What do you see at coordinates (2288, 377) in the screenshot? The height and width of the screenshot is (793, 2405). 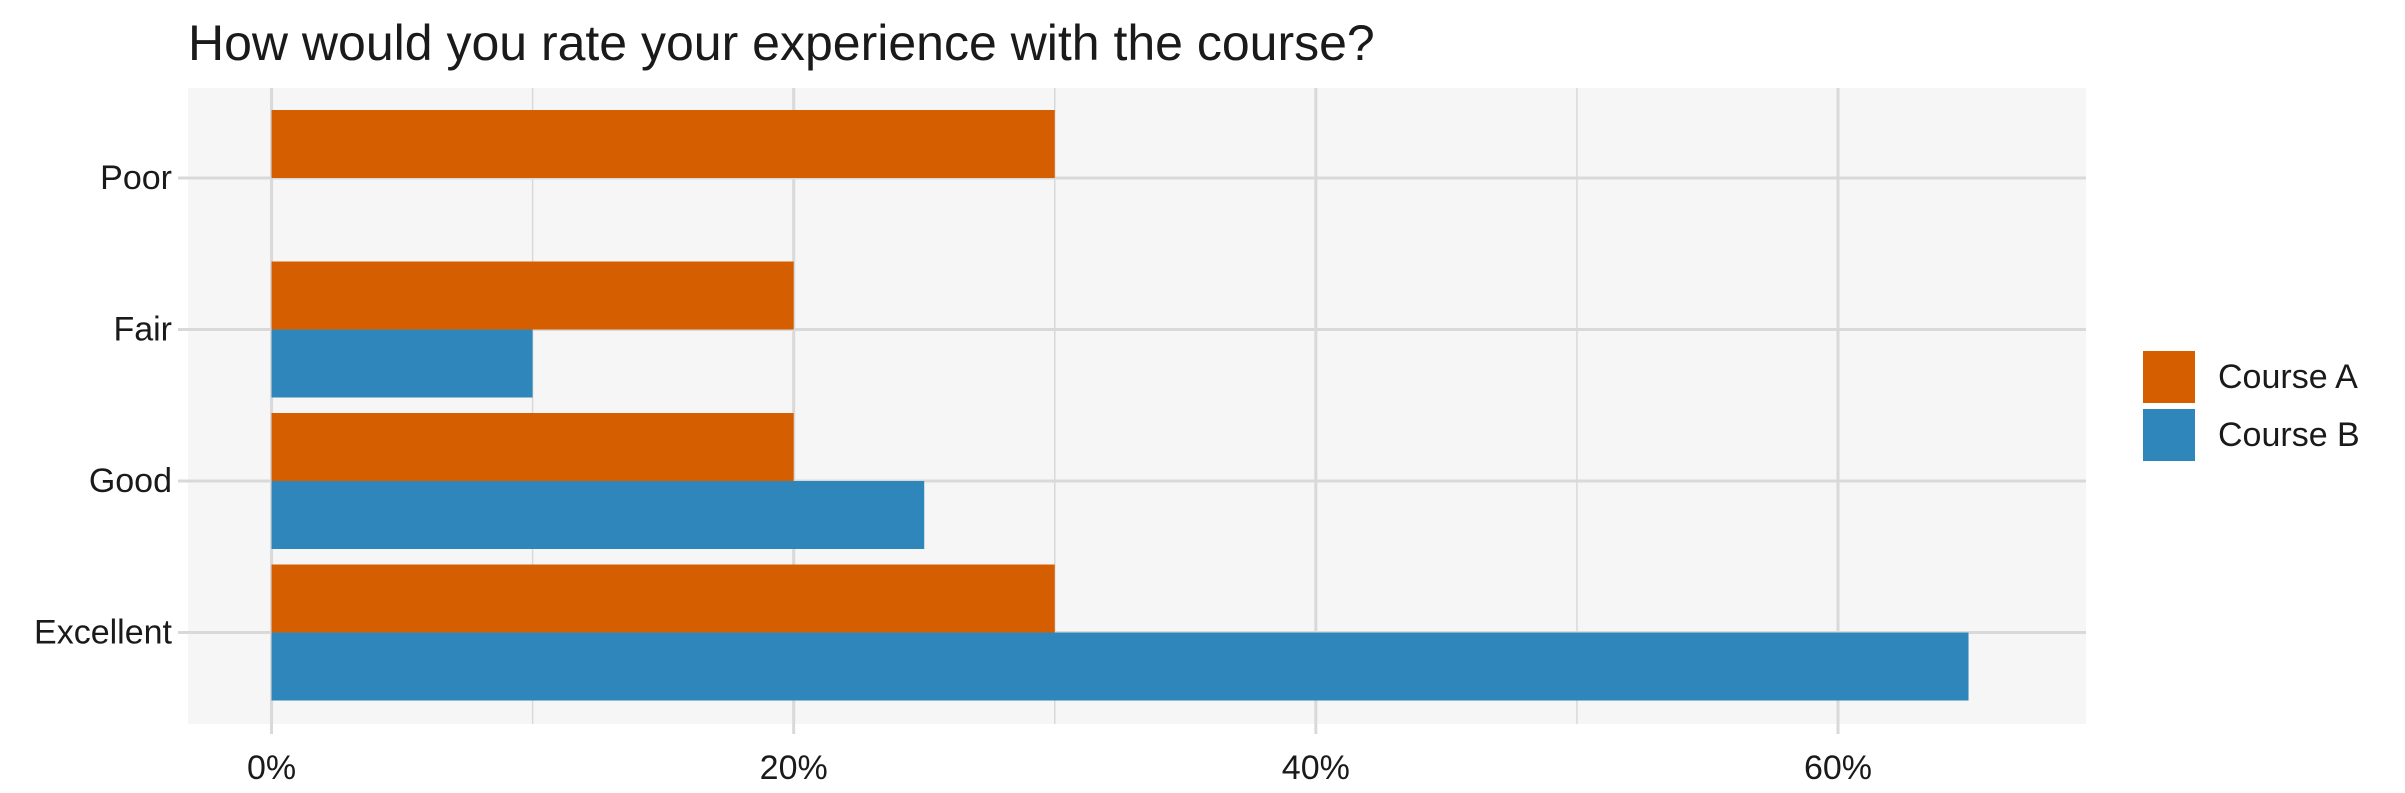 I see `legend-label: Course A` at bounding box center [2288, 377].